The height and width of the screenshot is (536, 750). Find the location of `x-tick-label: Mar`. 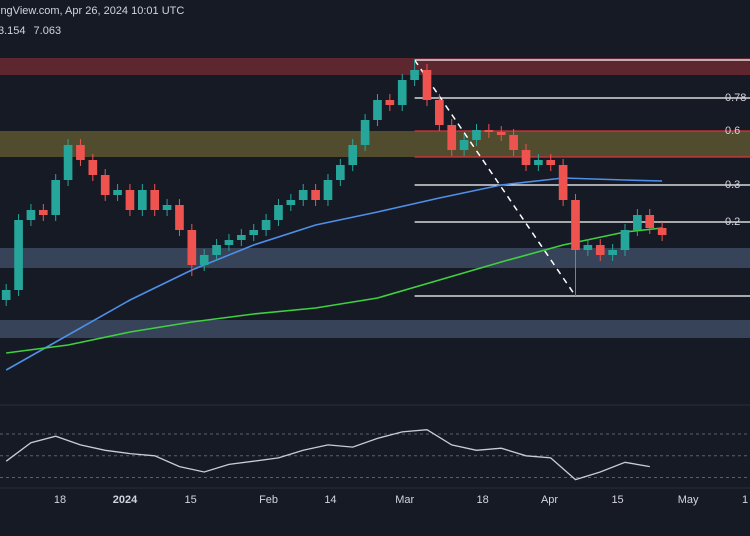

x-tick-label: Mar is located at coordinates (404, 500).